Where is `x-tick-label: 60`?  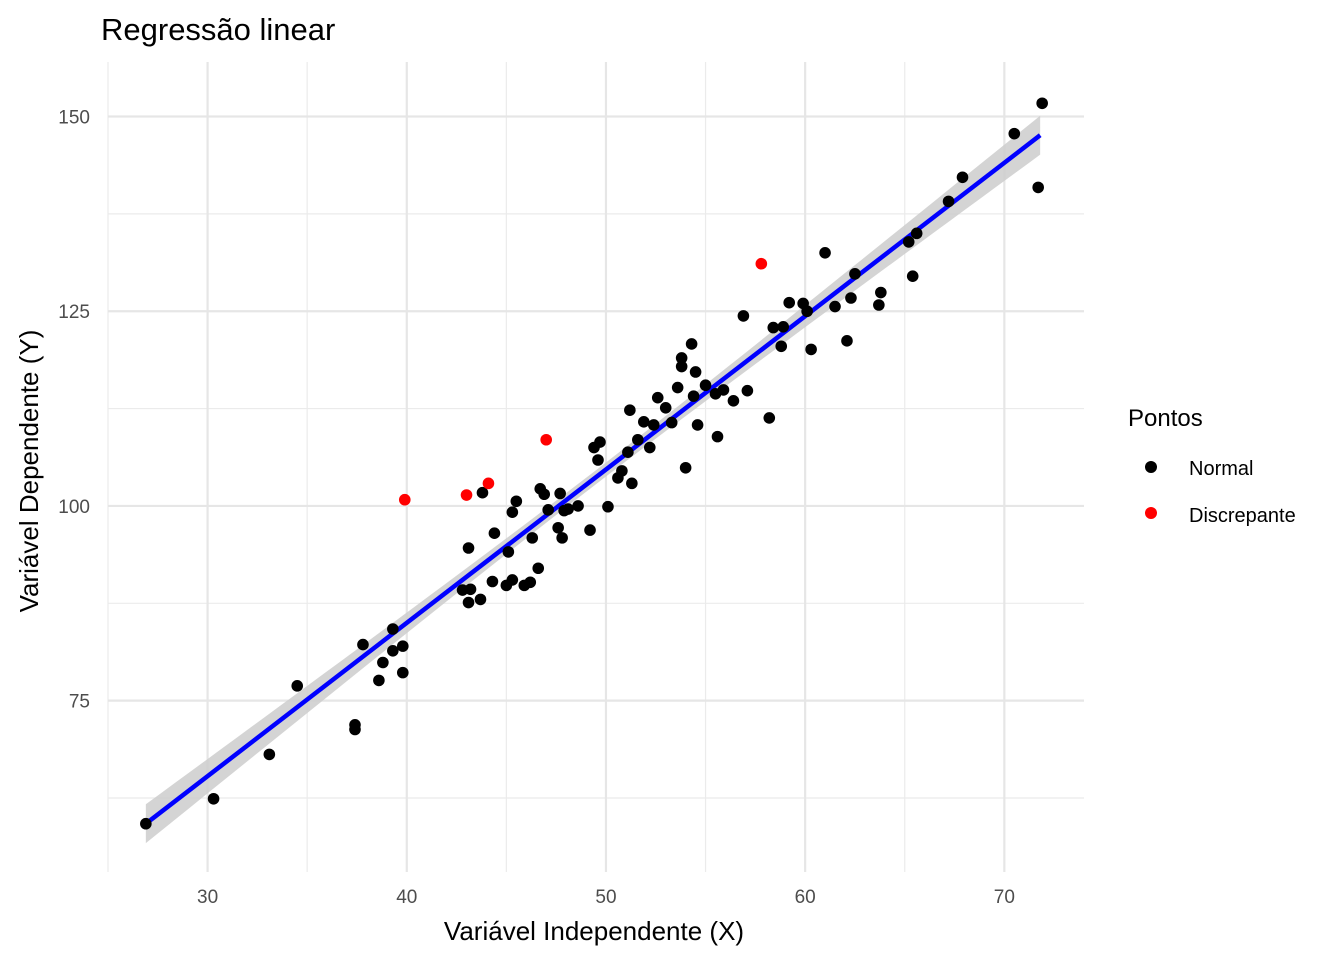
x-tick-label: 60 is located at coordinates (805, 897).